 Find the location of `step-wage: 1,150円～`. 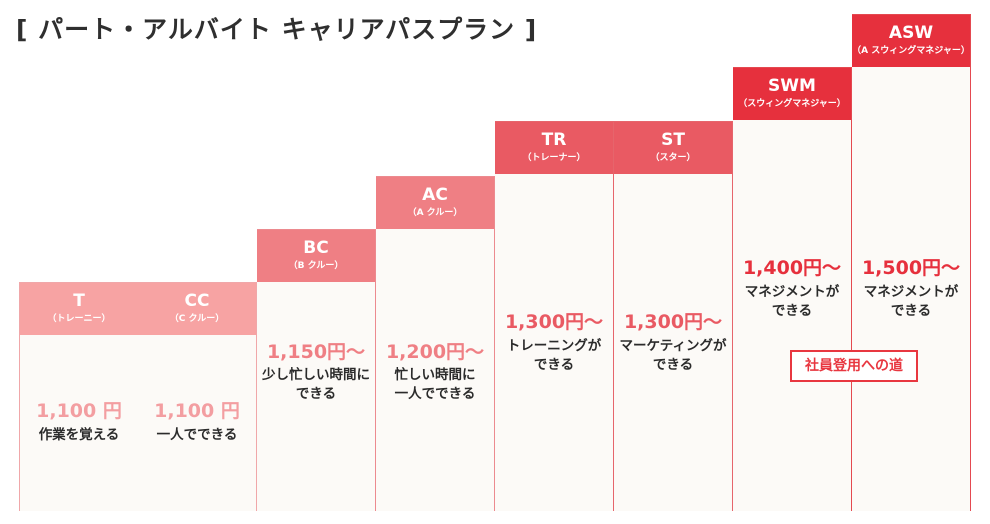

step-wage: 1,150円～ is located at coordinates (316, 352).